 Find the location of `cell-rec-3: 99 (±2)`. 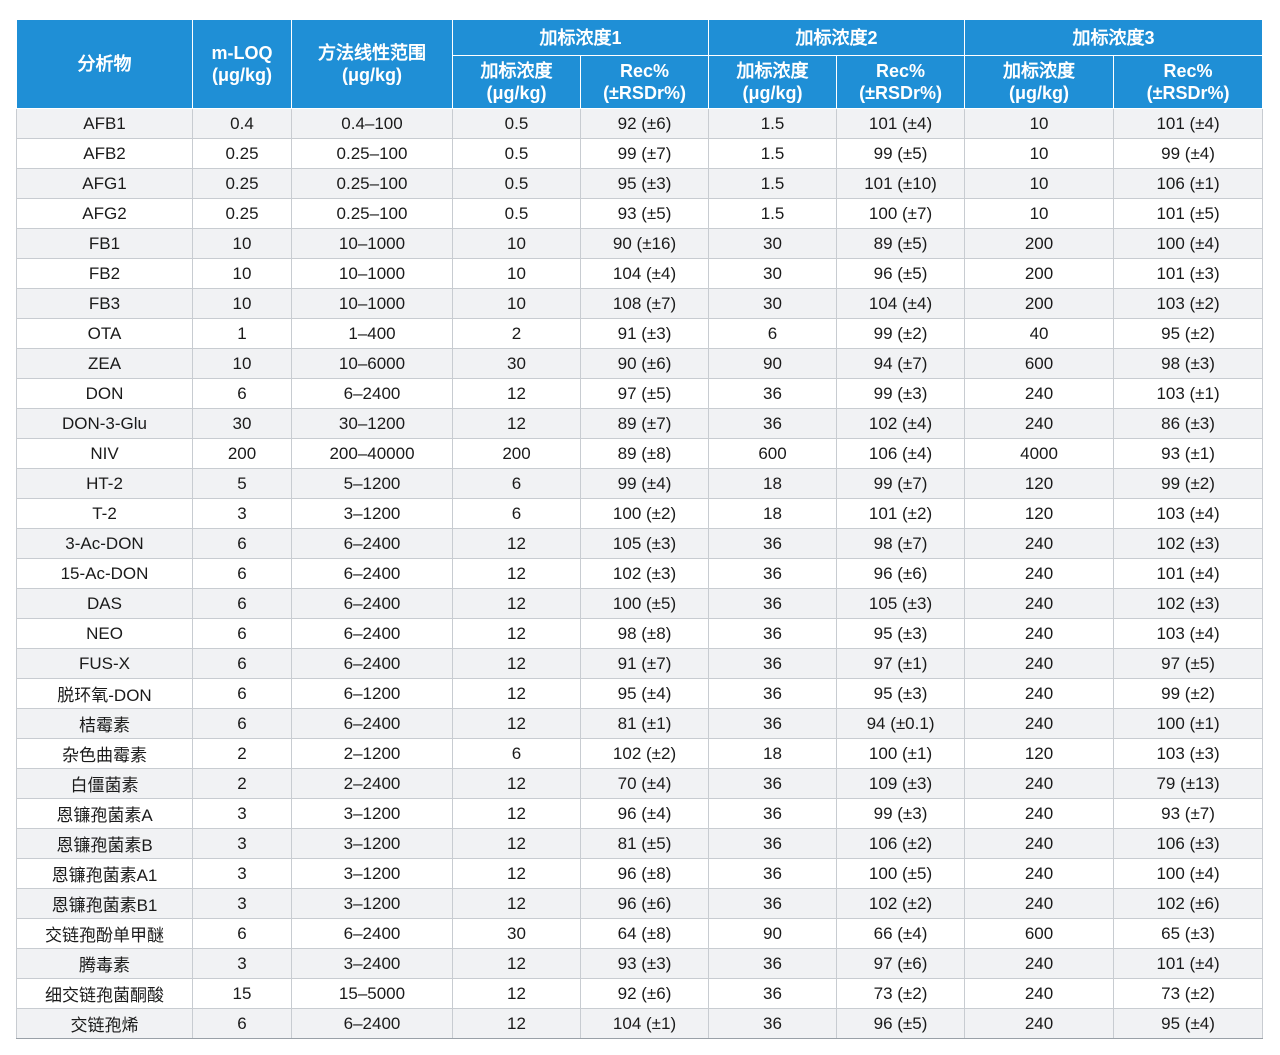

cell-rec-3: 99 (±2) is located at coordinates (1188, 693).